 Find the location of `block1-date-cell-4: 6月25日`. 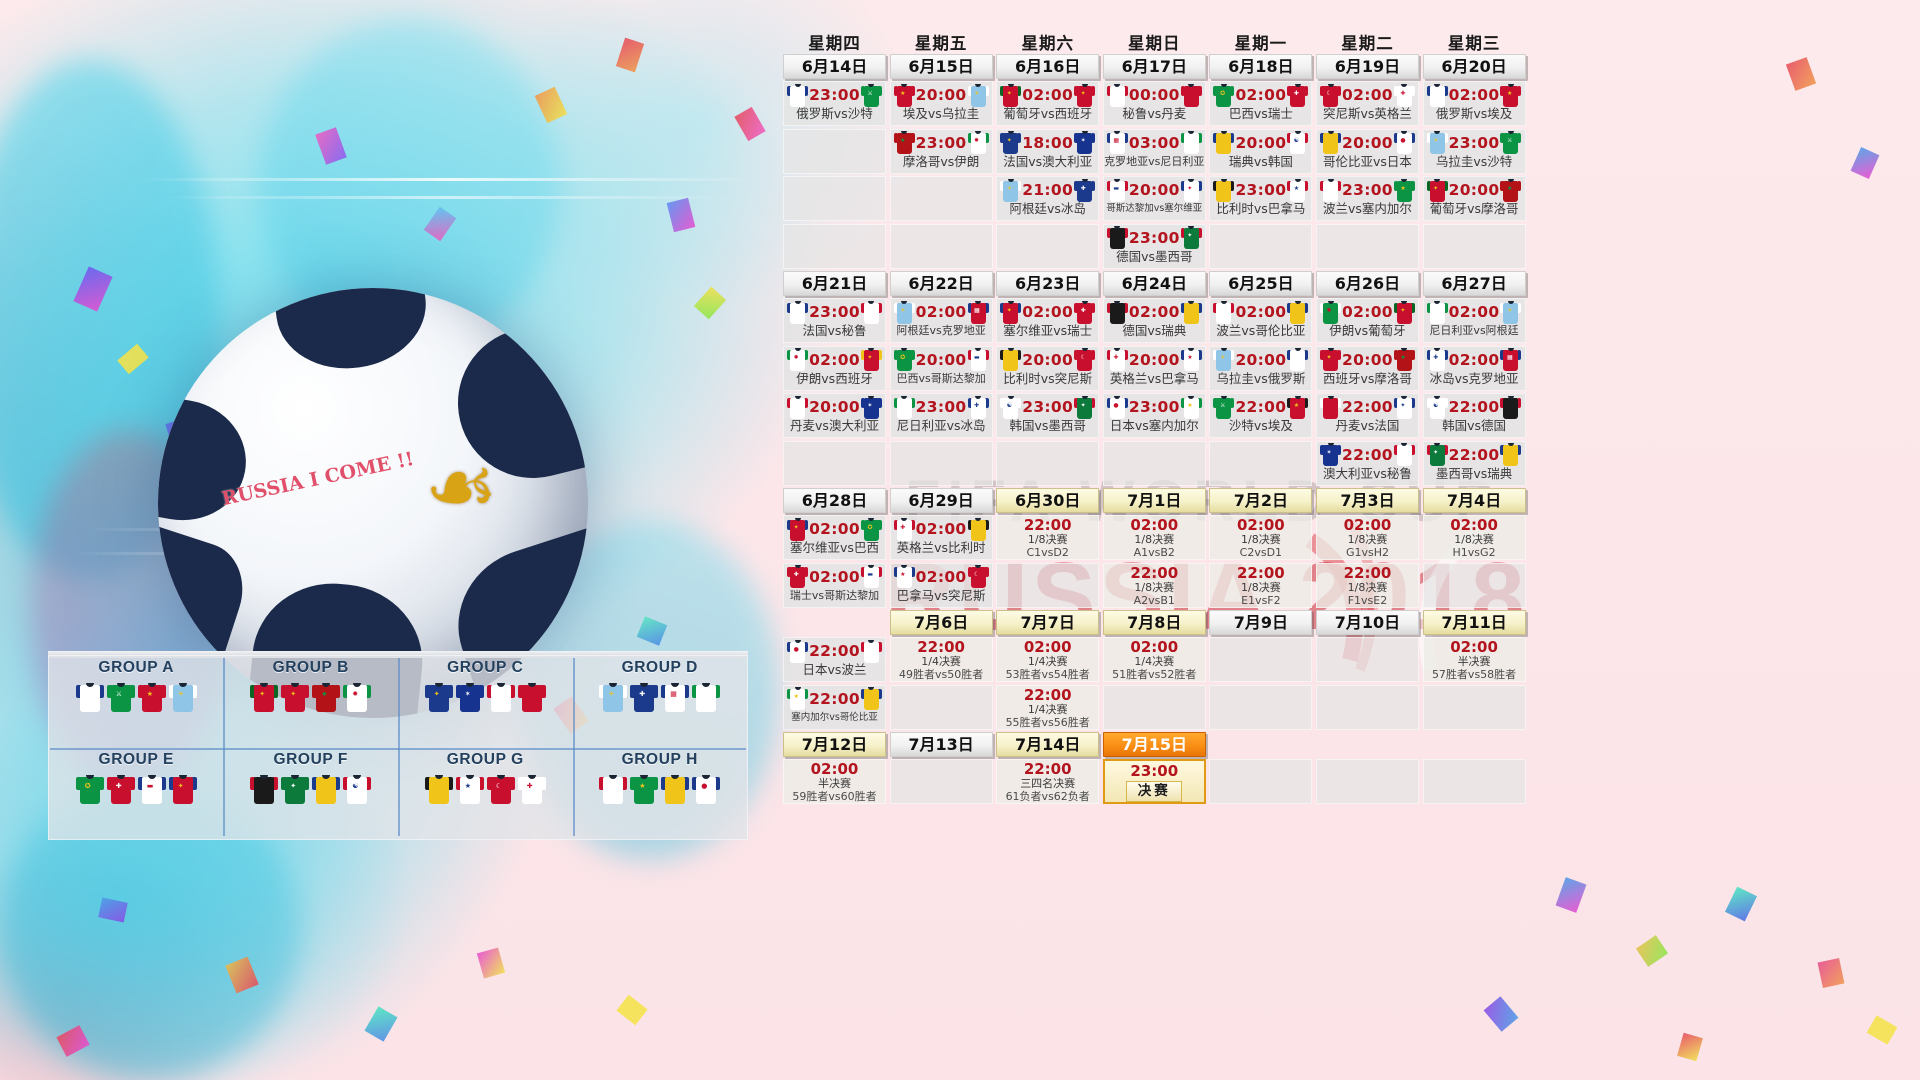

block1-date-cell-4: 6月25日 is located at coordinates (1261, 283).